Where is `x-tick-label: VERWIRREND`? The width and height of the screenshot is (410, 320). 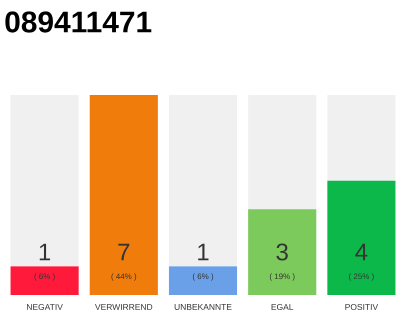
x-tick-label: VERWIRREND is located at coordinates (123, 307).